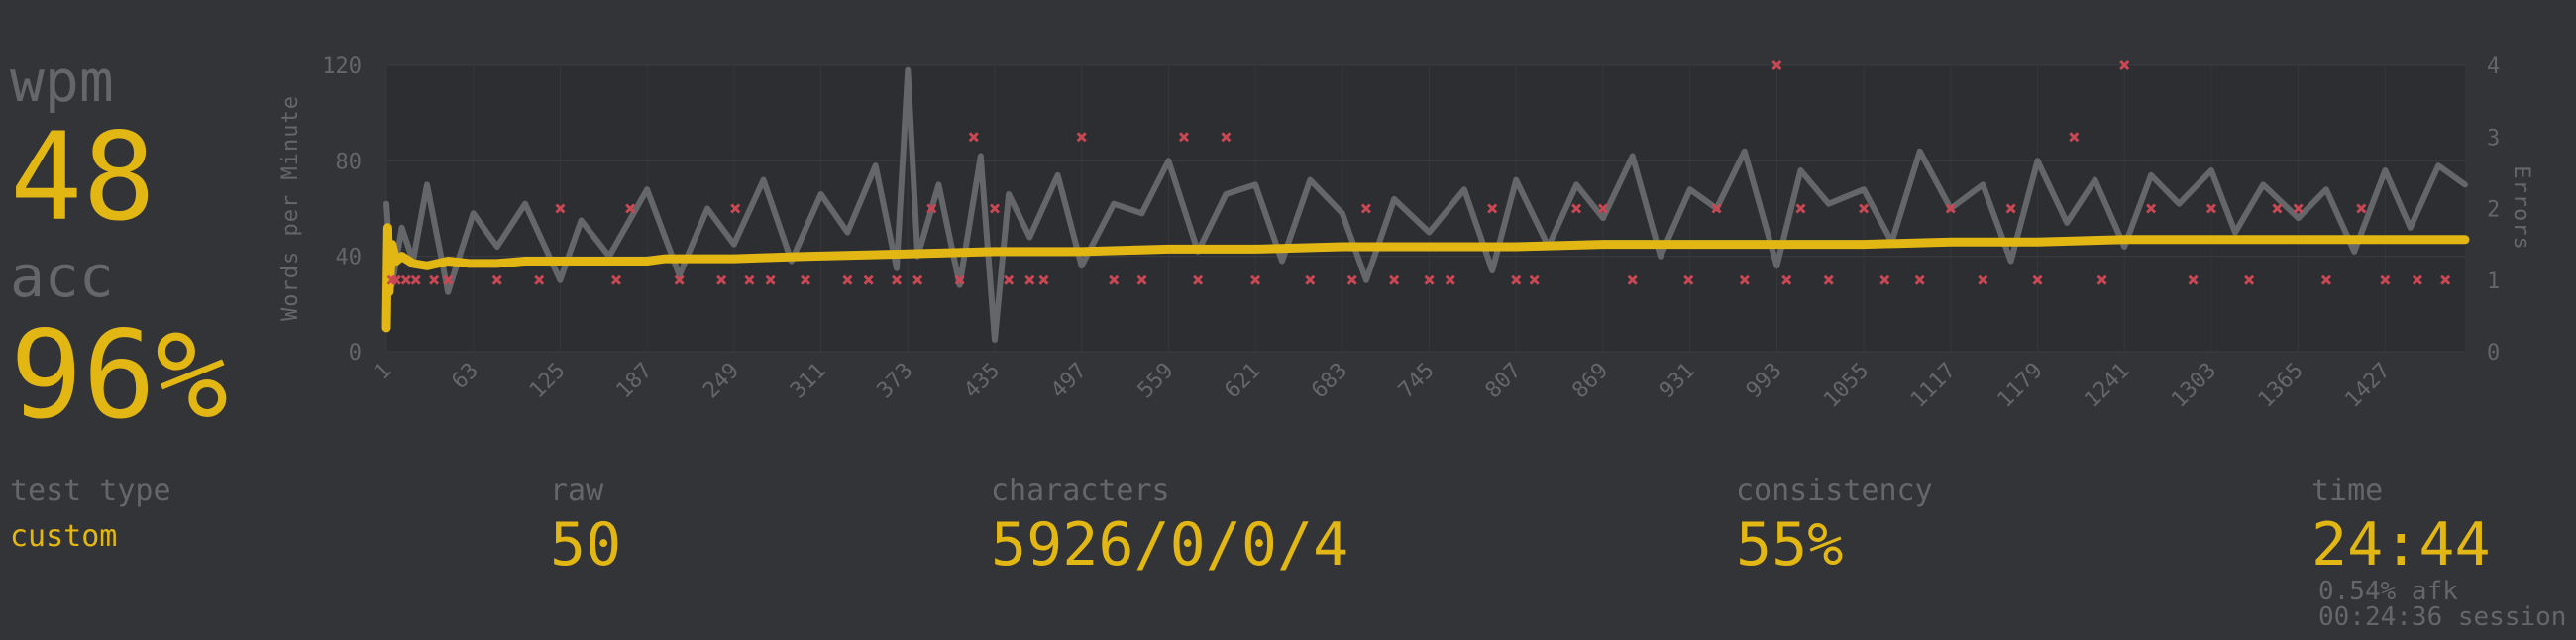 The width and height of the screenshot is (2576, 640). Describe the element at coordinates (62, 81) in the screenshot. I see `wpm-label: wpm` at that location.